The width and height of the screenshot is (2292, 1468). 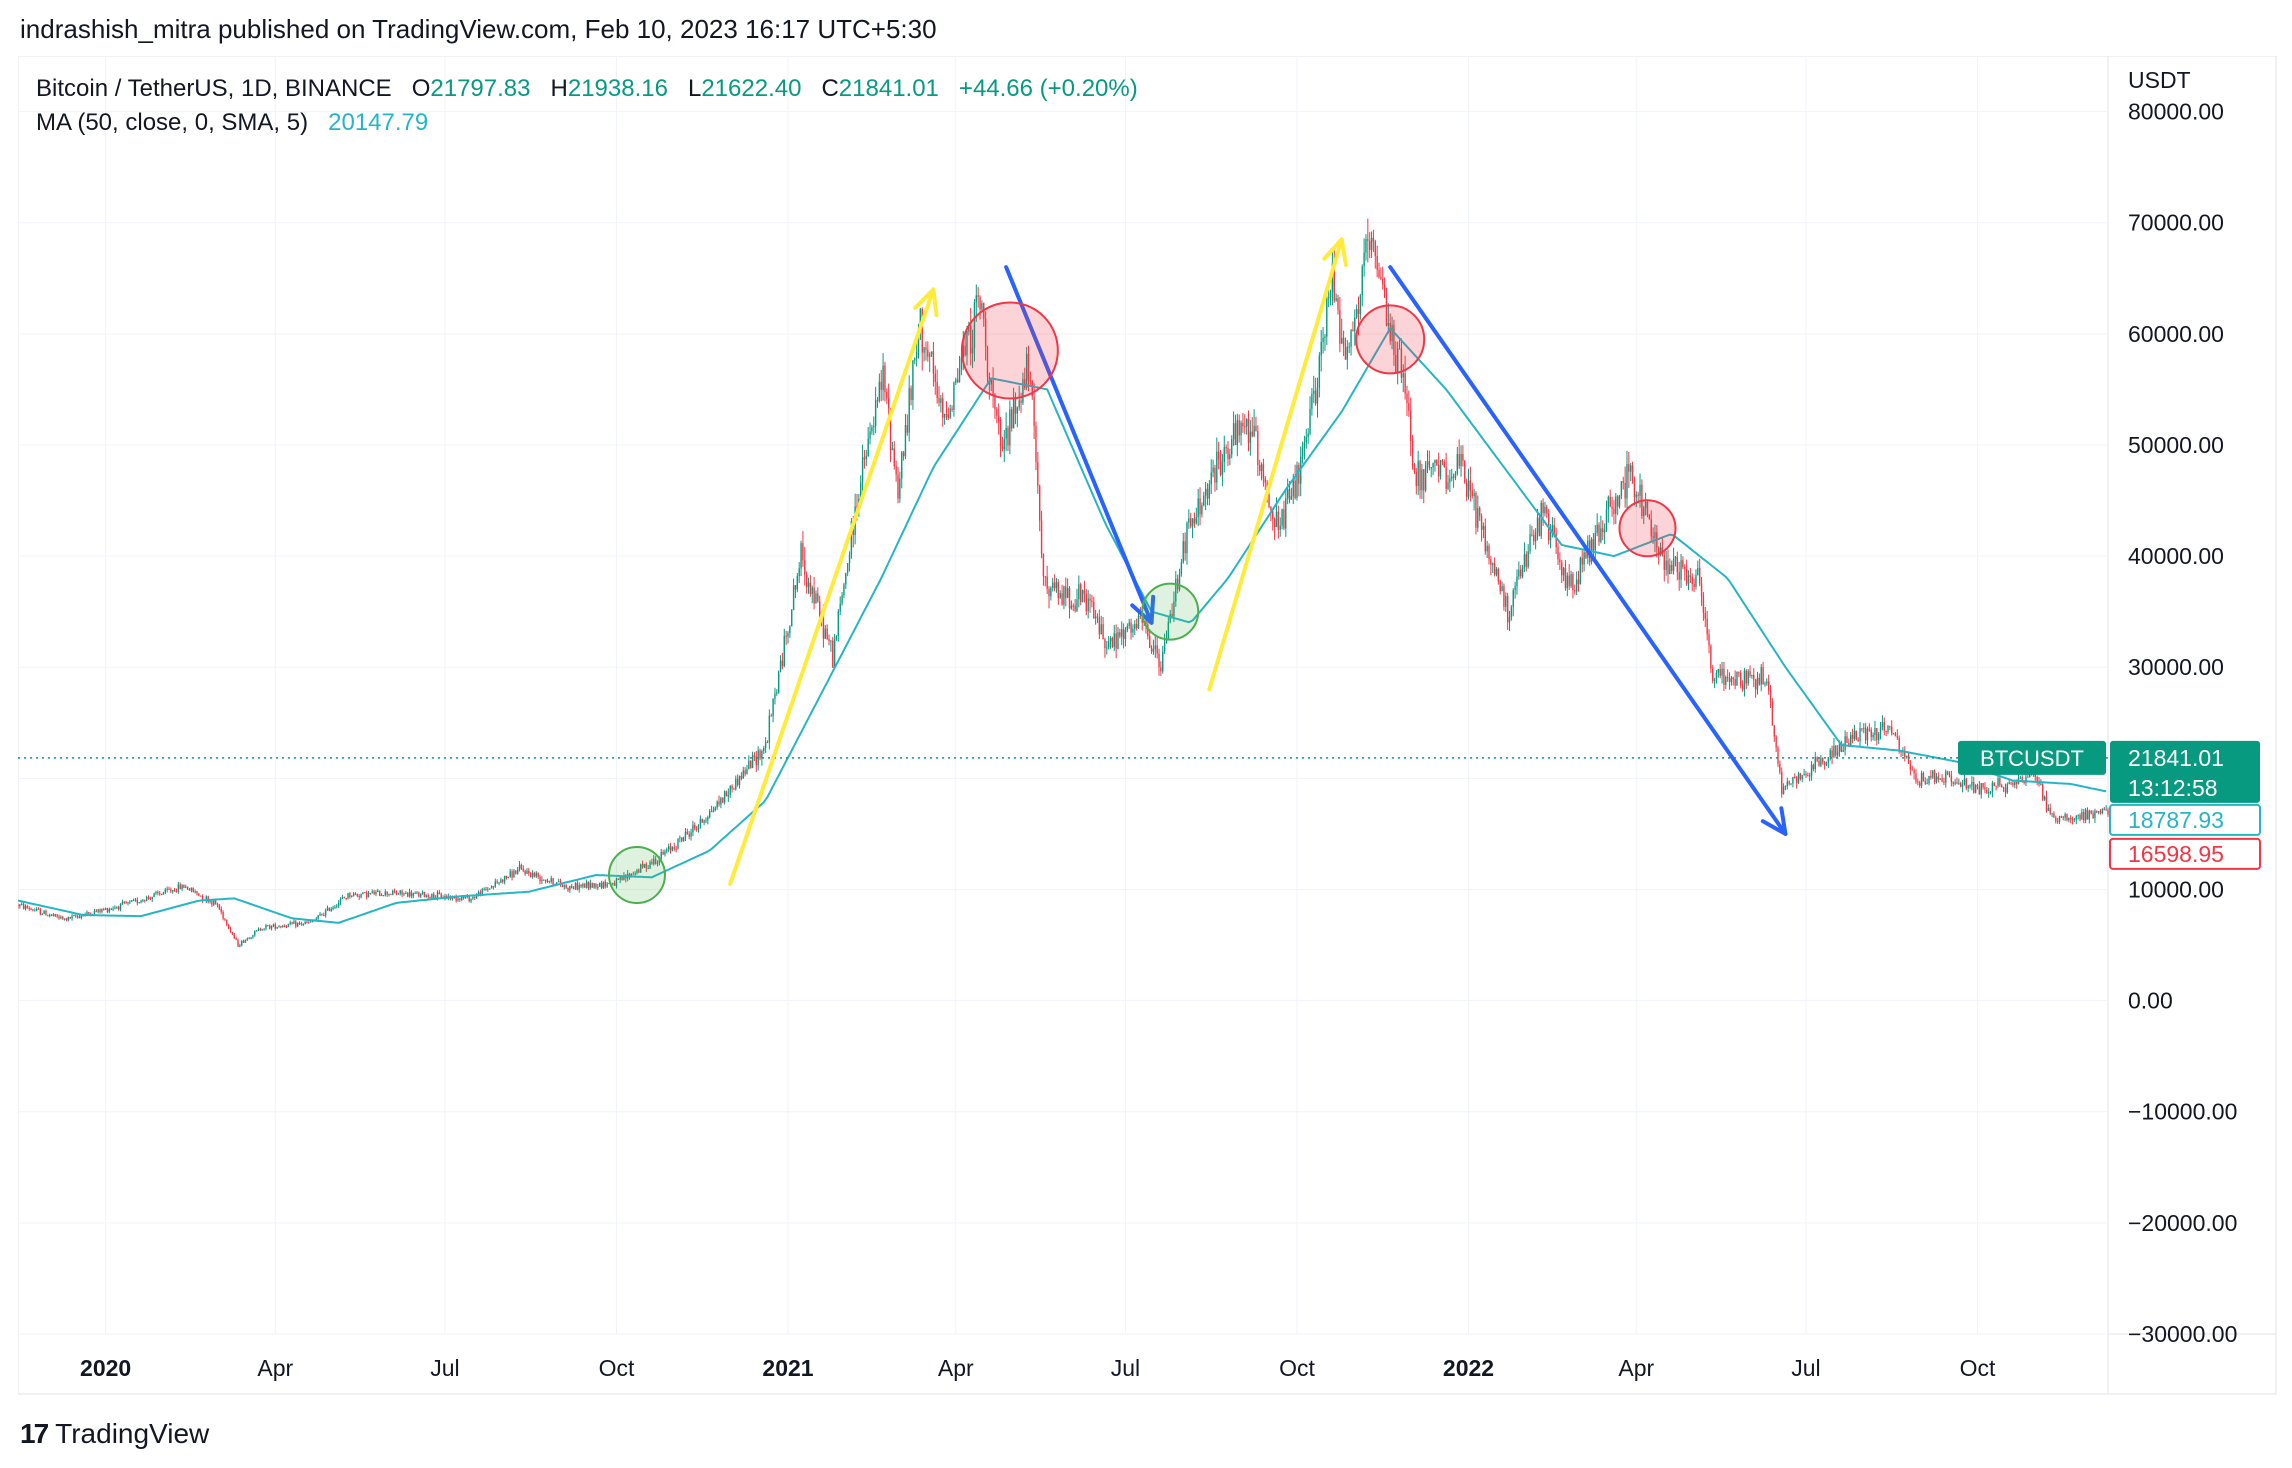 I want to click on last-price-label: 21841.01, so click(x=2176, y=758).